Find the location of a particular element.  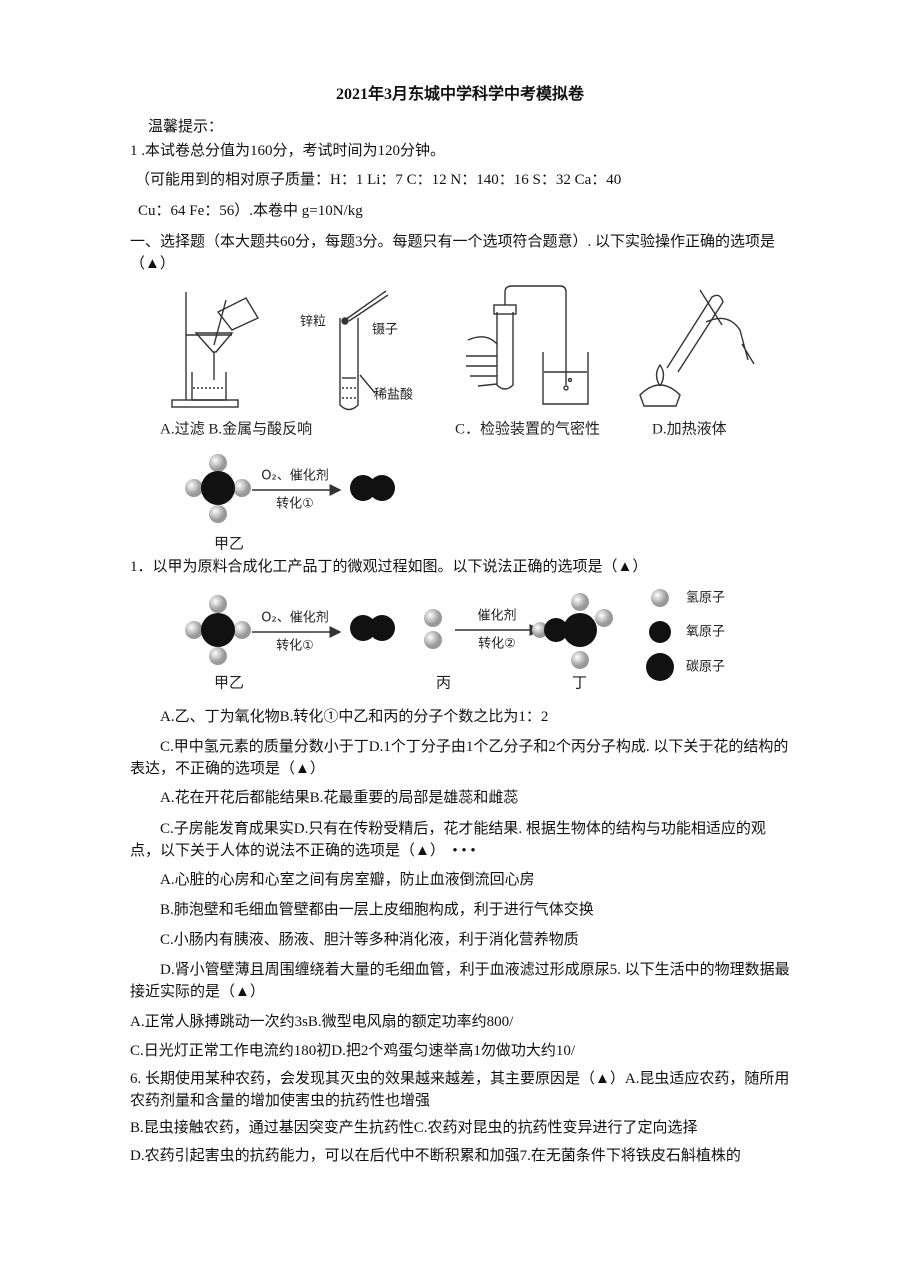

step: 转化② is located at coordinates (497, 644).